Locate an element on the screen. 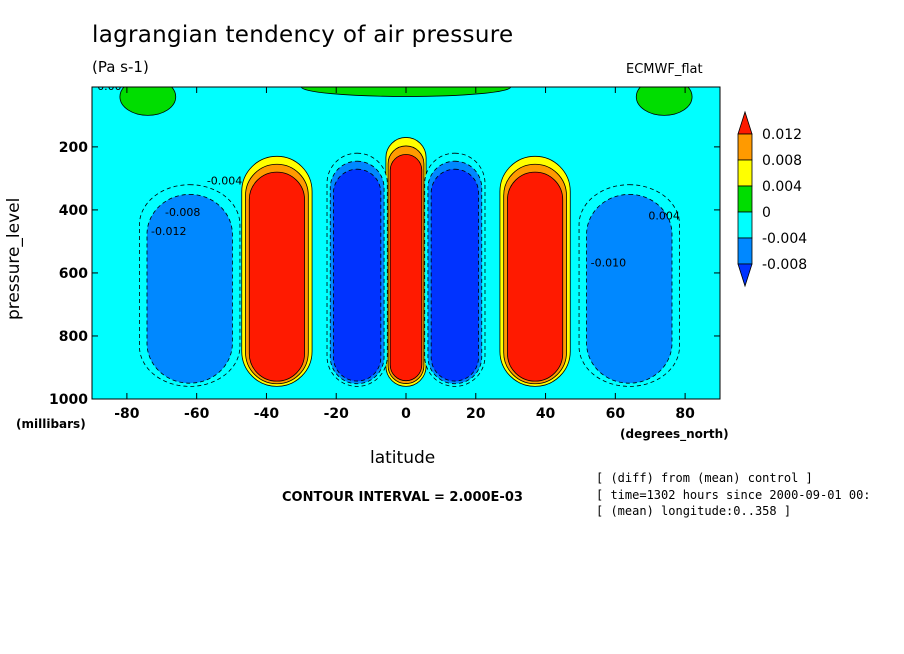 This screenshot has height=654, width=904. x-tick-label: -80 is located at coordinates (127, 414).